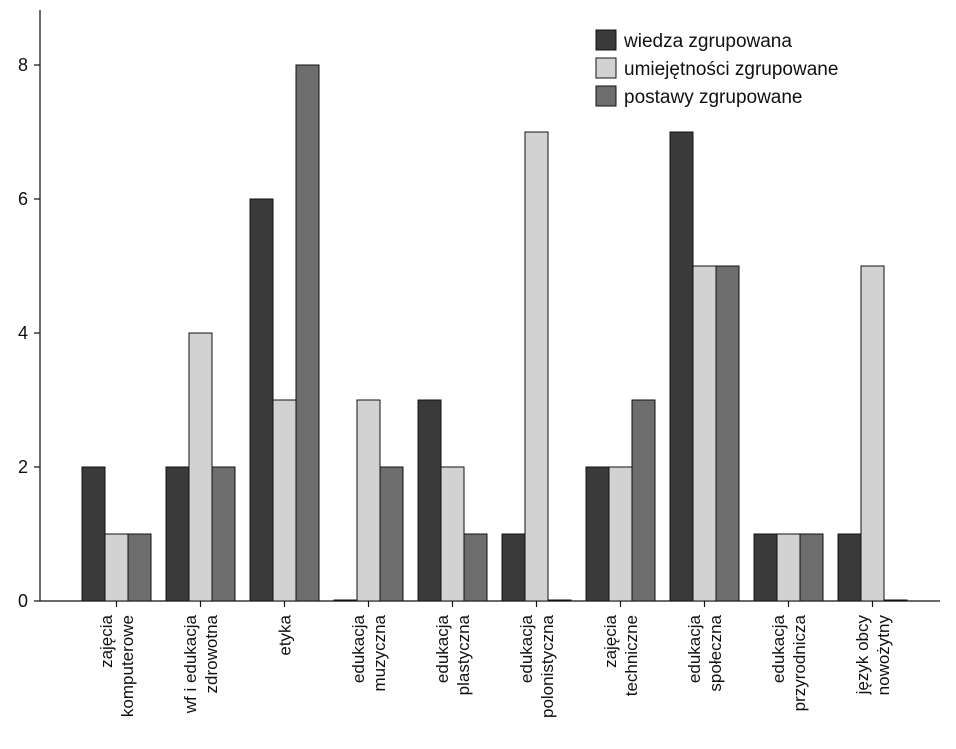 The width and height of the screenshot is (956, 749). Describe the element at coordinates (379, 652) in the screenshot. I see `x-category-line: muzyczna` at that location.